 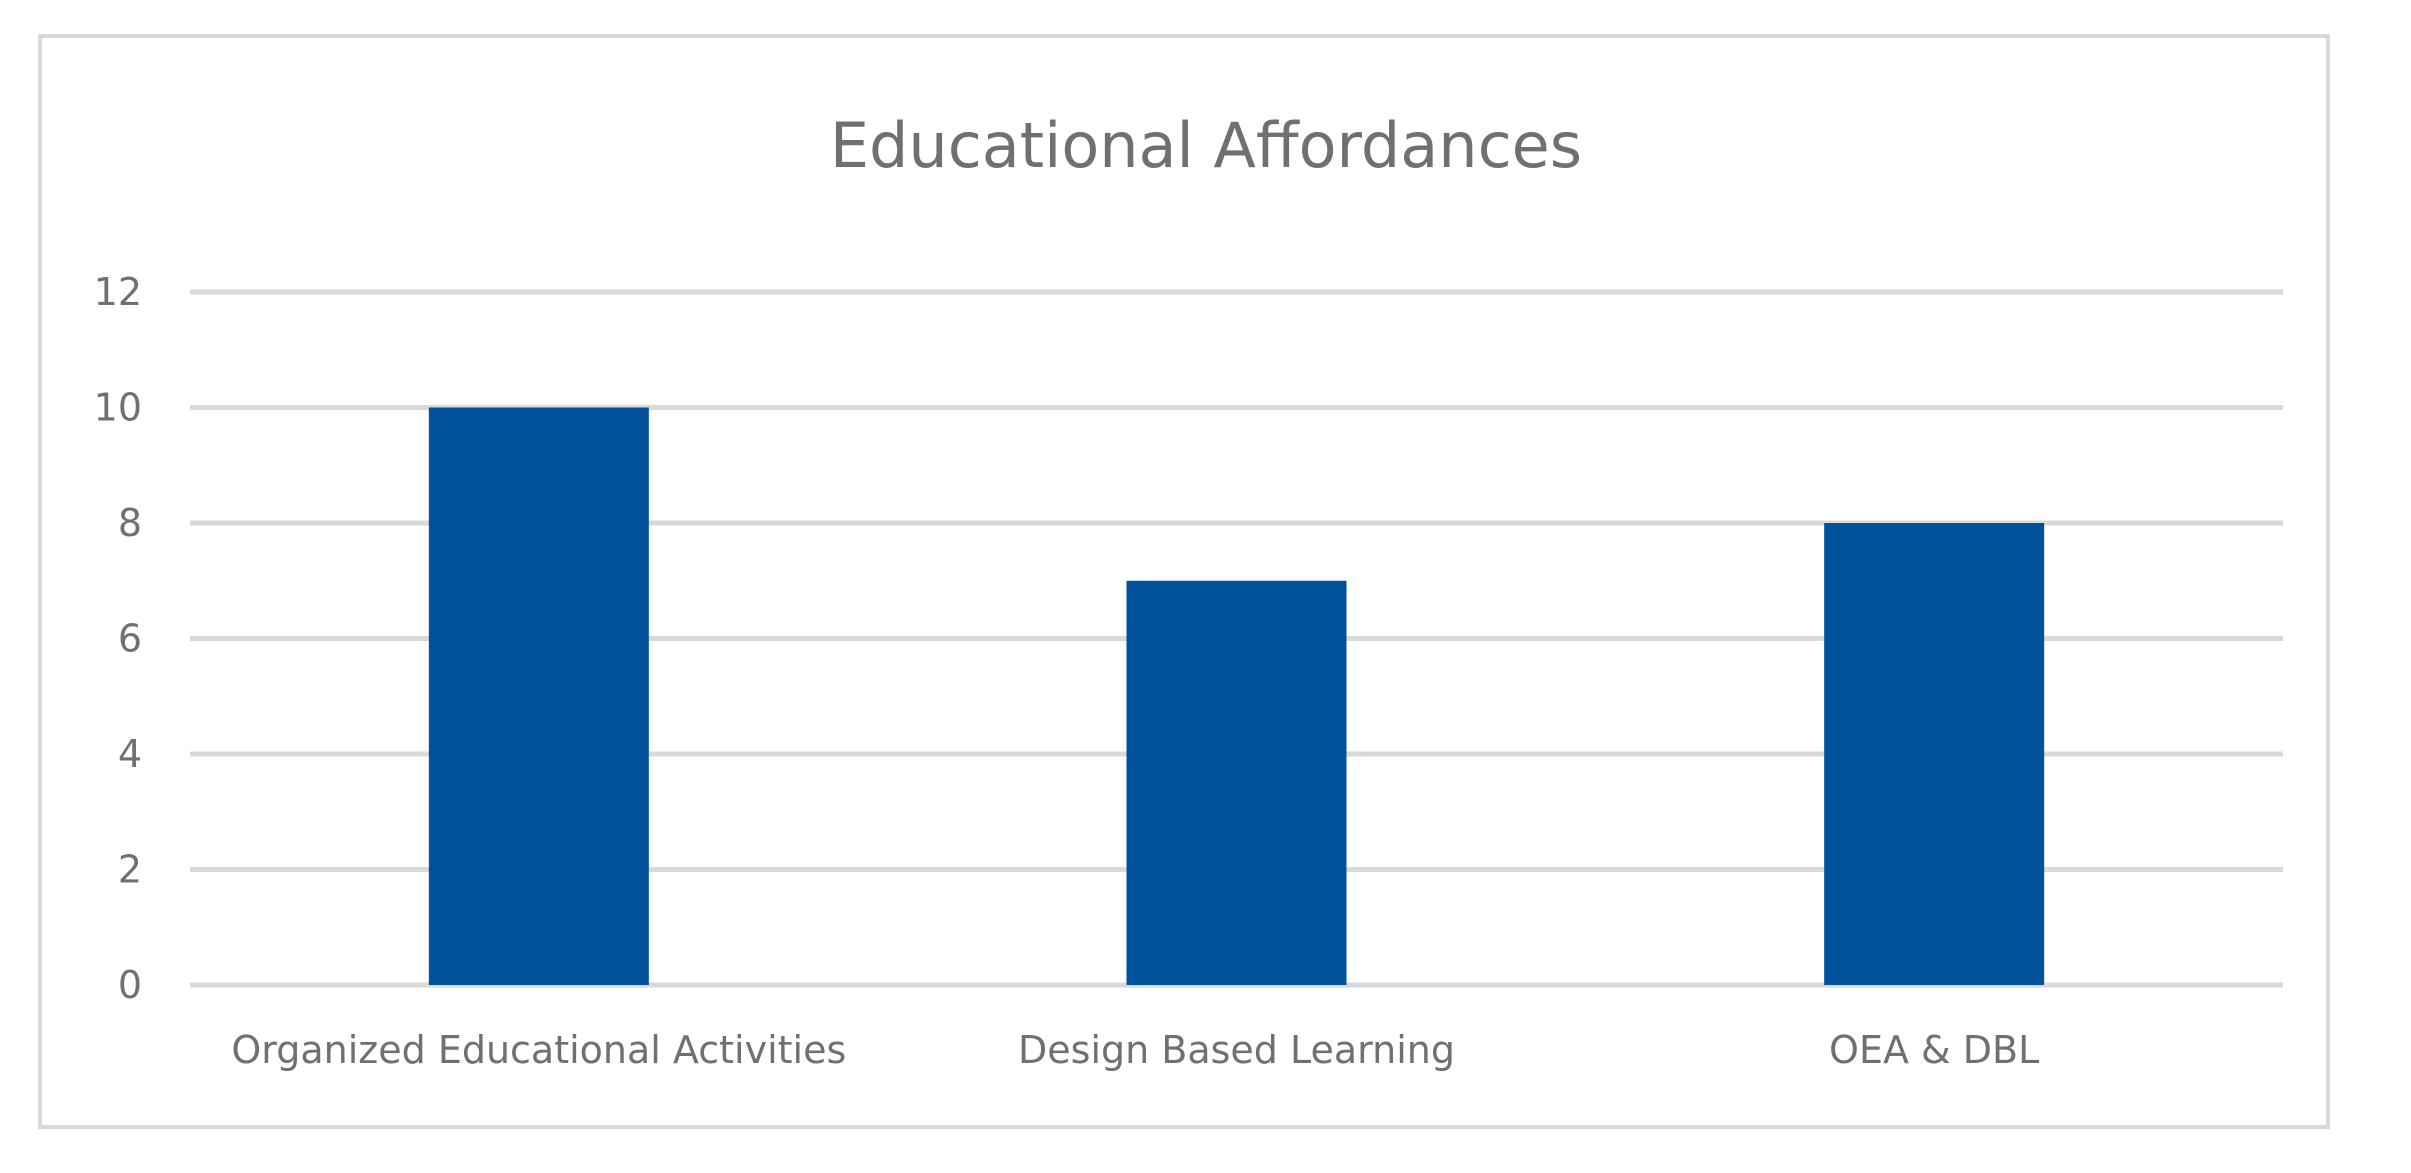 What do you see at coordinates (1934, 1050) in the screenshot?
I see `x-category-label-3: OEA & DBL` at bounding box center [1934, 1050].